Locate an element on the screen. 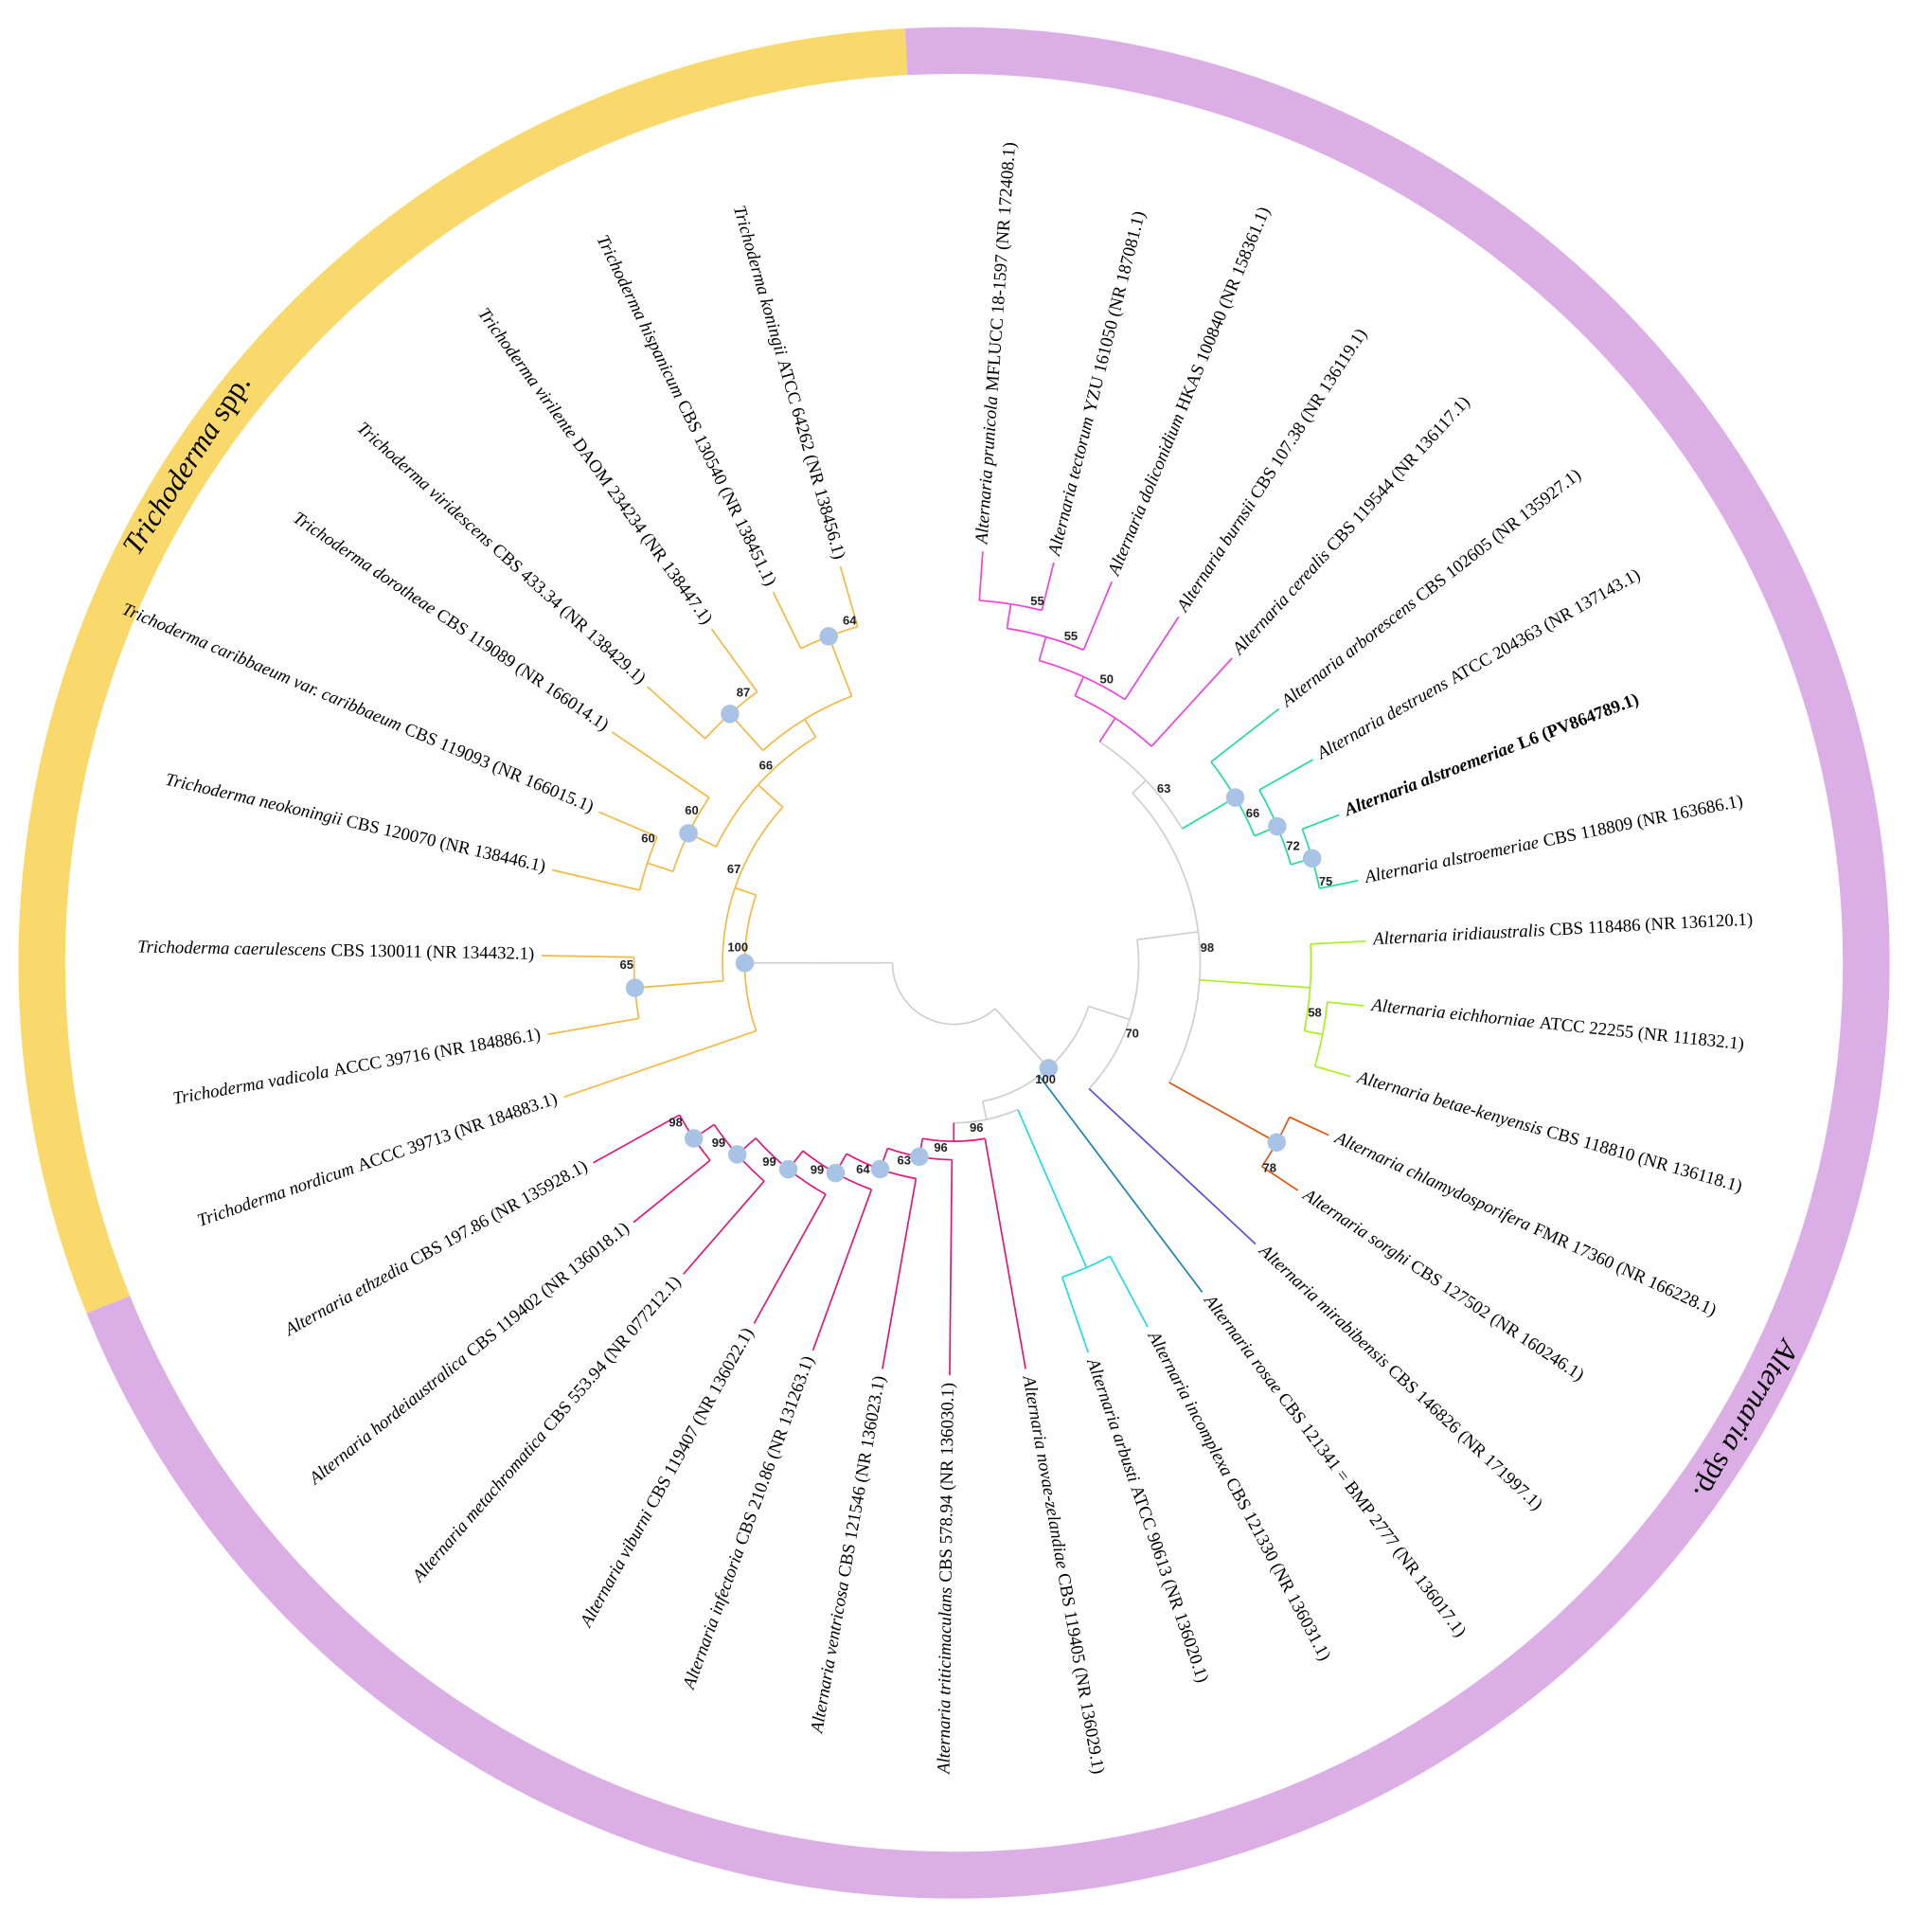  species-name: Alternaria eichhorniae is located at coordinates (1451, 1013).